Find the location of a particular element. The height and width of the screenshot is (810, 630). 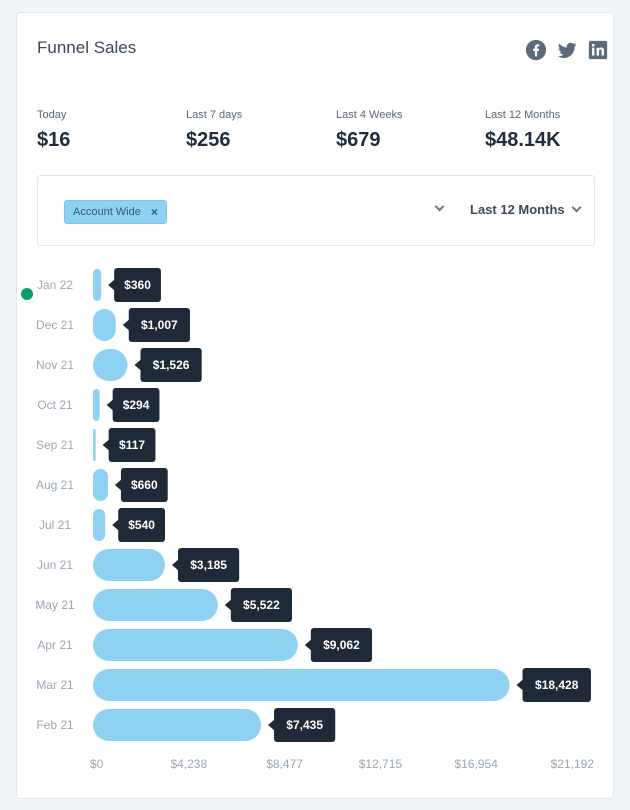

category-label: May 21 is located at coordinates (55, 605).